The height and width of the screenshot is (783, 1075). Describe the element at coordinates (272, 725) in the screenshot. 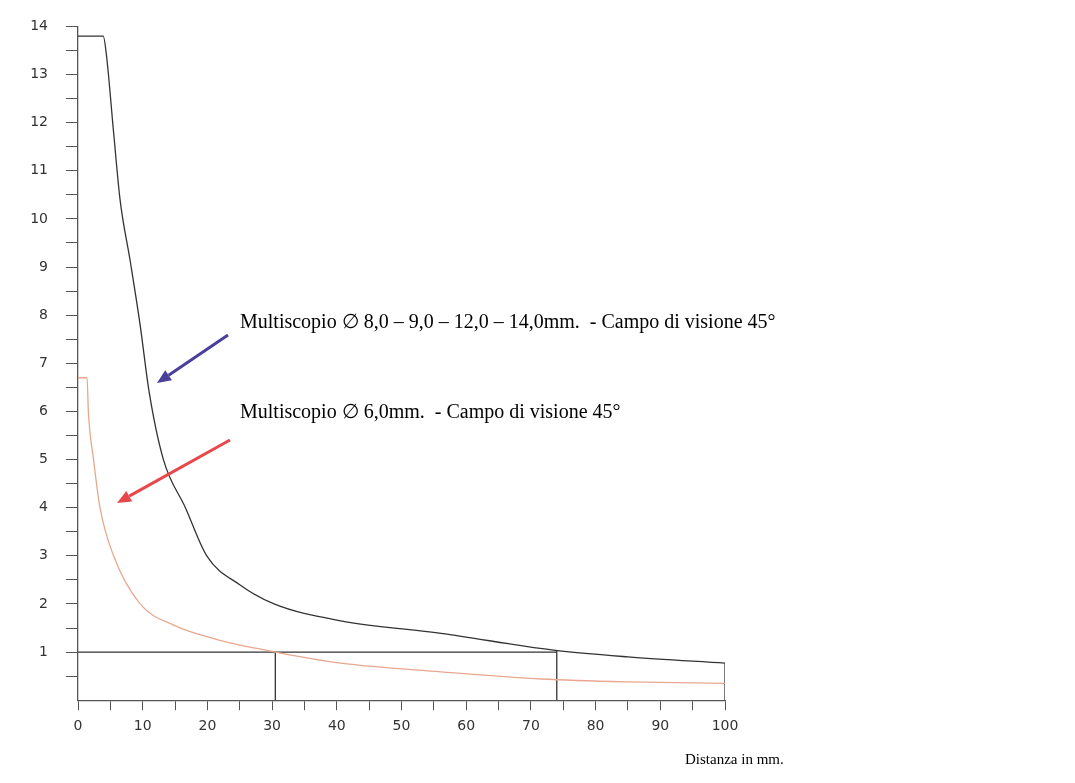

I see `x-tick-label: 30` at that location.